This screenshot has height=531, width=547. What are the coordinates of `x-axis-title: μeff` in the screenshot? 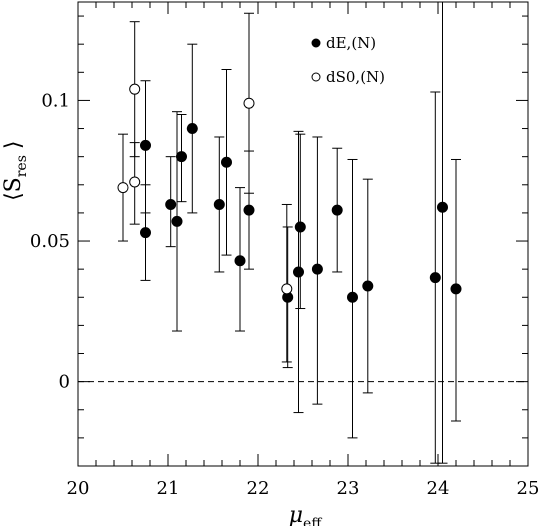 It's located at (306, 514).